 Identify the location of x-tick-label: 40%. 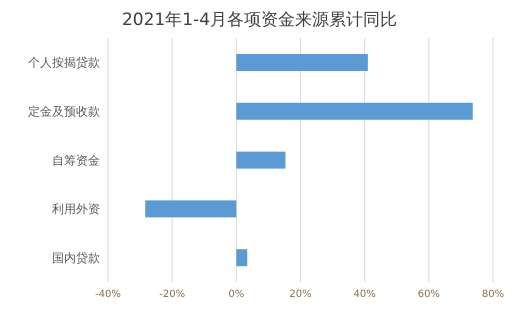
(365, 294).